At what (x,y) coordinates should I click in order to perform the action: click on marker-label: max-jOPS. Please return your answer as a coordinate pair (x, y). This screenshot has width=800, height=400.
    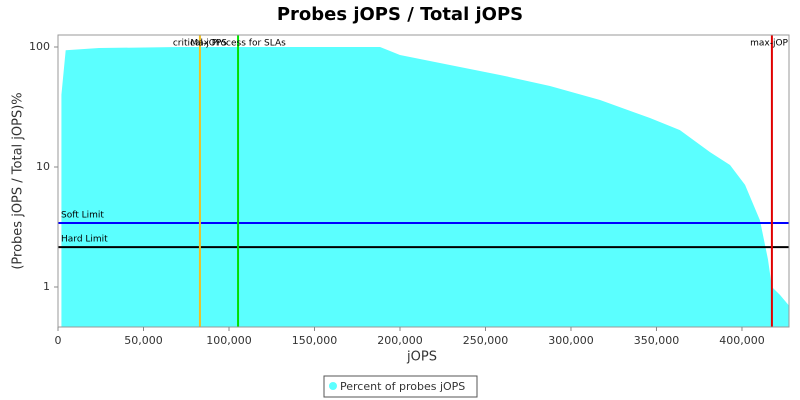
    Looking at the image, I should click on (772, 44).